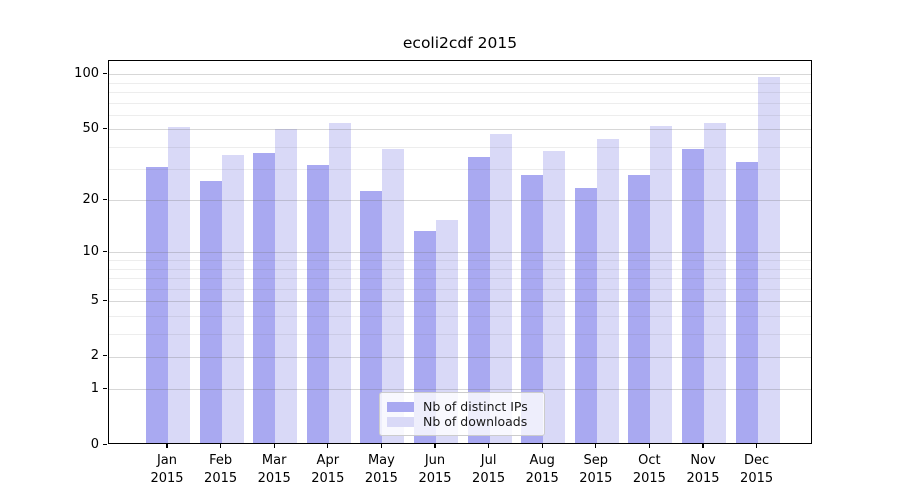 This screenshot has height=500, width=900. Describe the element at coordinates (757, 446) in the screenshot. I see `x-tick-dec` at that location.